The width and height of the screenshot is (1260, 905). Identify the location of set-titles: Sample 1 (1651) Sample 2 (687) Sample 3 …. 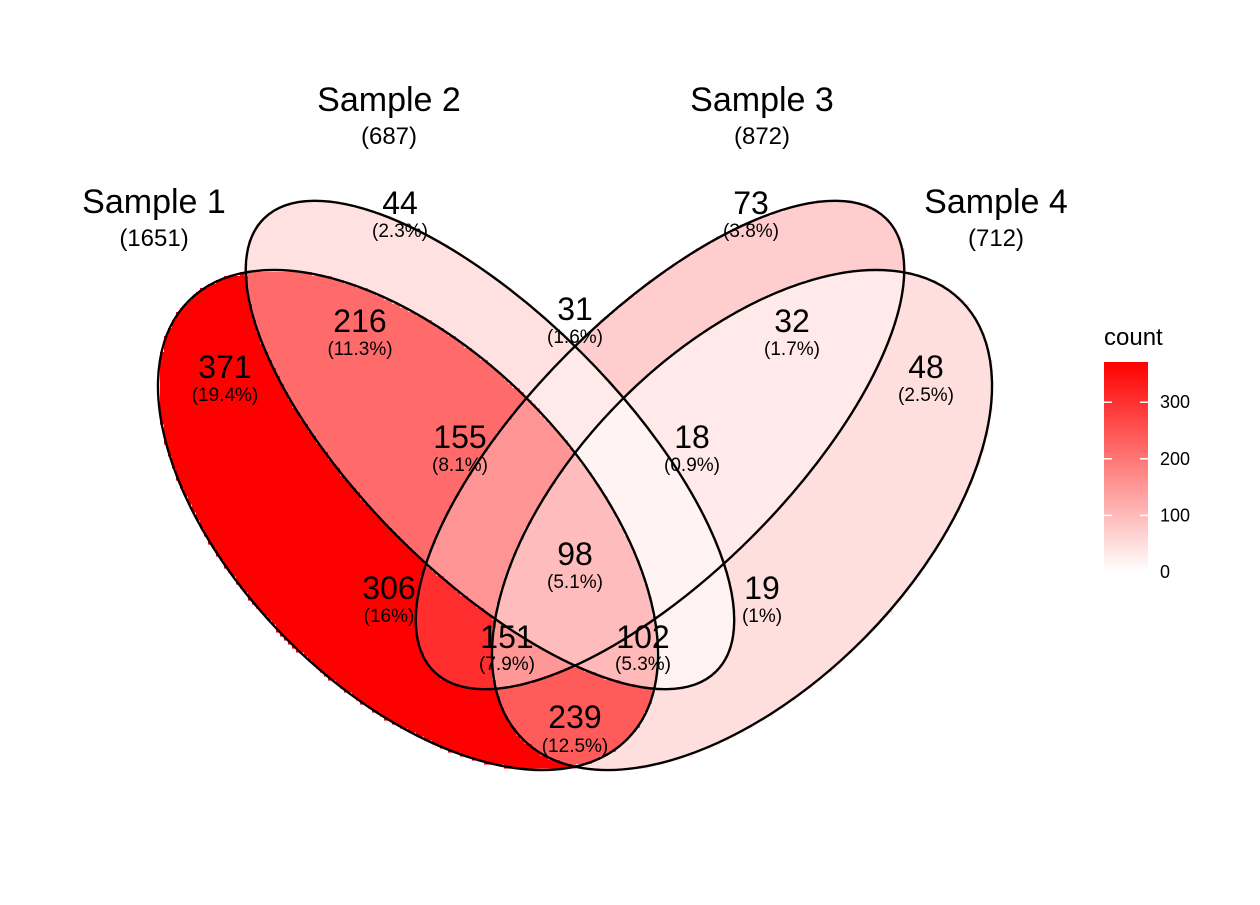
(575, 166).